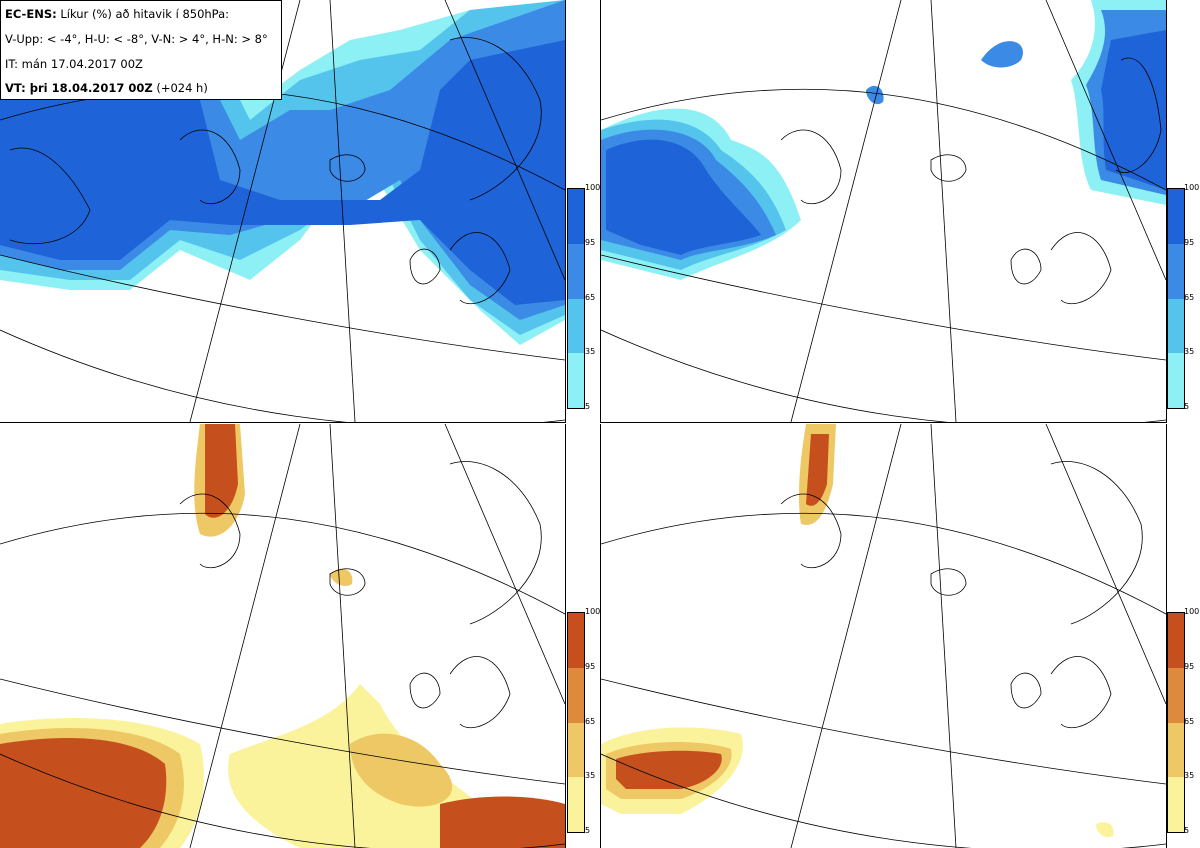 Image resolution: width=1200 pixels, height=848 pixels. Describe the element at coordinates (74, 64) in the screenshot. I see `info-line-3: IT: mán 17.04.2017 00Z` at that location.